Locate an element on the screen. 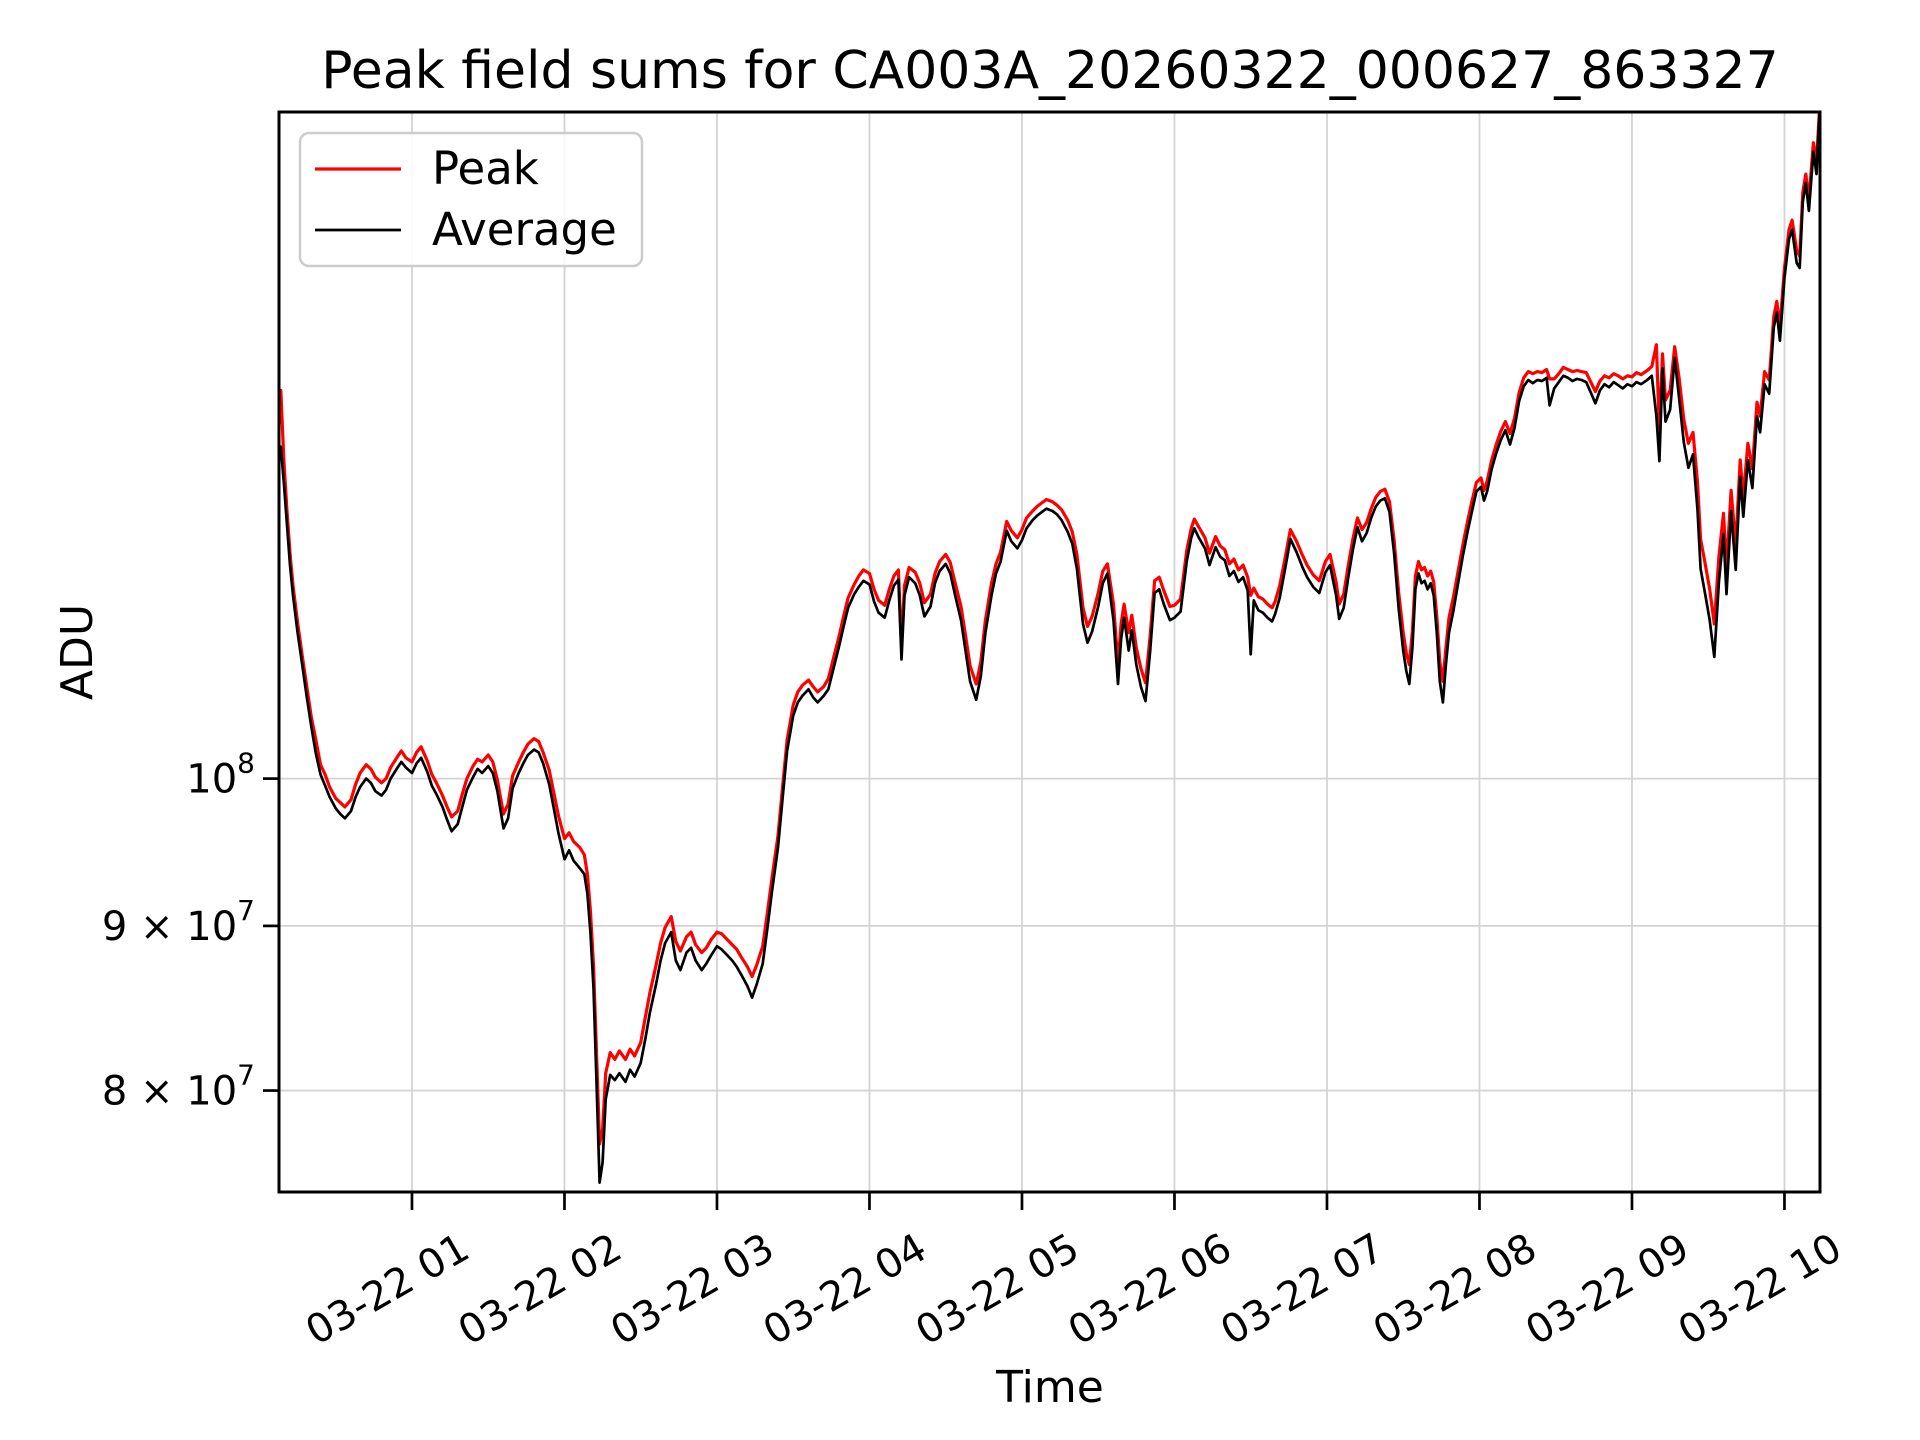  x-axis-label: Time is located at coordinates (1049, 1387).